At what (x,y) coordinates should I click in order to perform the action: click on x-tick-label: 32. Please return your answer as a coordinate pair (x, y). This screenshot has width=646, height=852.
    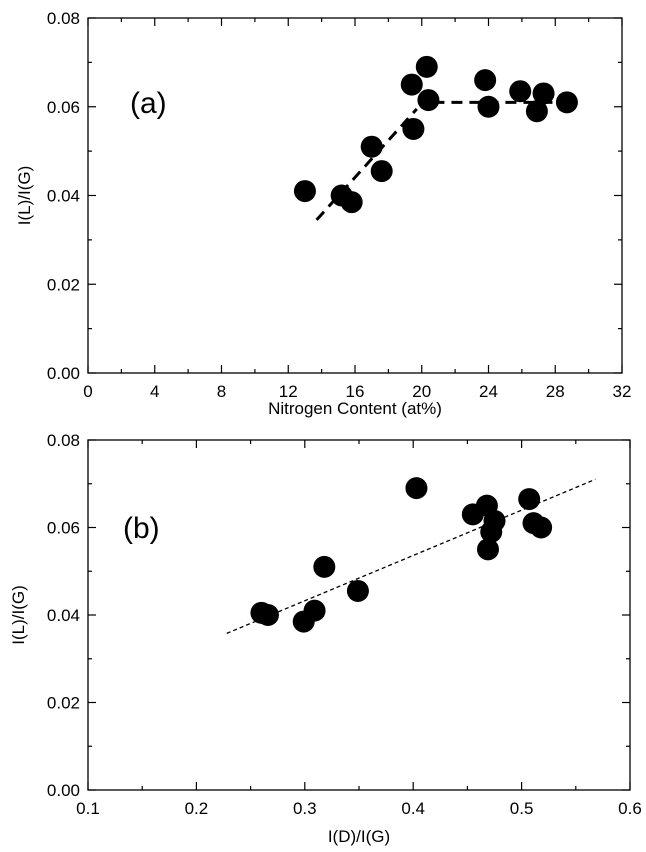
    Looking at the image, I should click on (622, 391).